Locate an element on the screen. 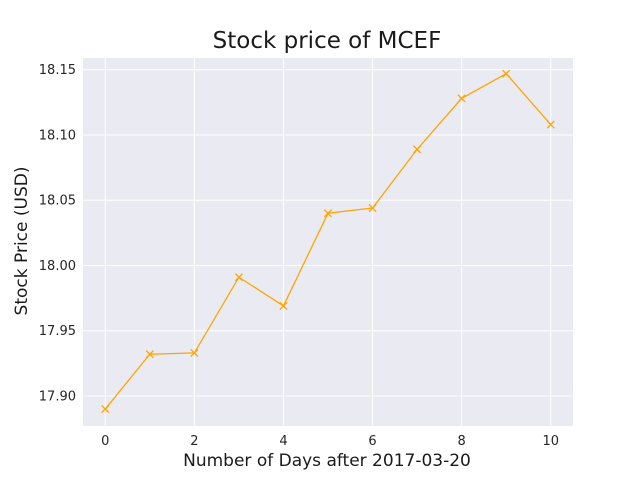 The width and height of the screenshot is (640, 480). y-axis-label: Stock Price (USD) is located at coordinates (22, 241).